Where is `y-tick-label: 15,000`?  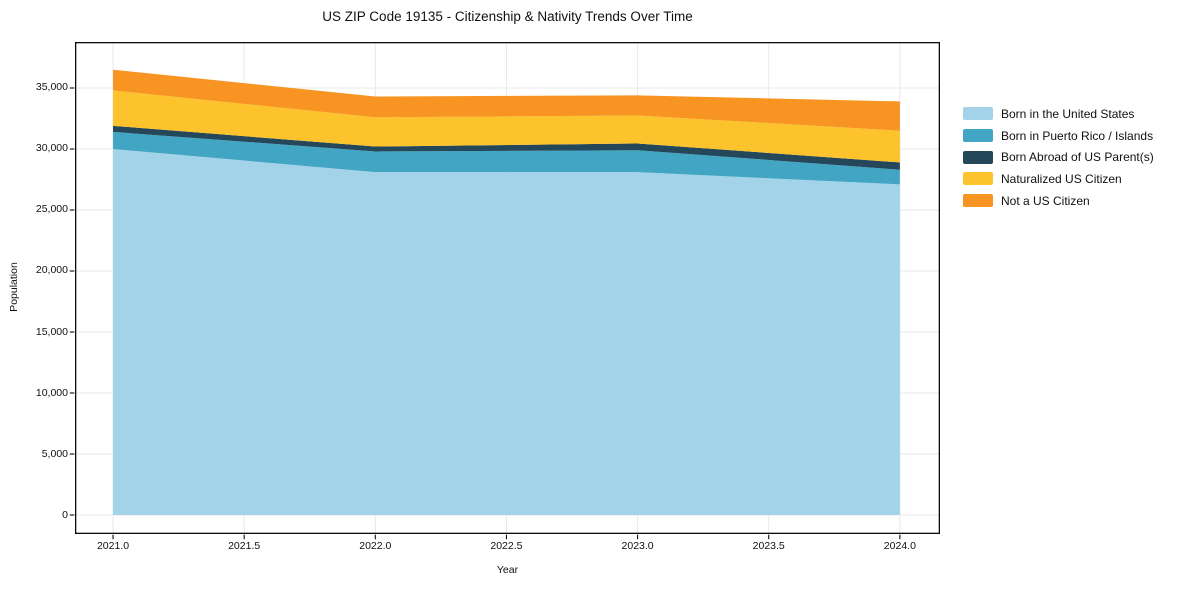
y-tick-label: 15,000 is located at coordinates (51, 331).